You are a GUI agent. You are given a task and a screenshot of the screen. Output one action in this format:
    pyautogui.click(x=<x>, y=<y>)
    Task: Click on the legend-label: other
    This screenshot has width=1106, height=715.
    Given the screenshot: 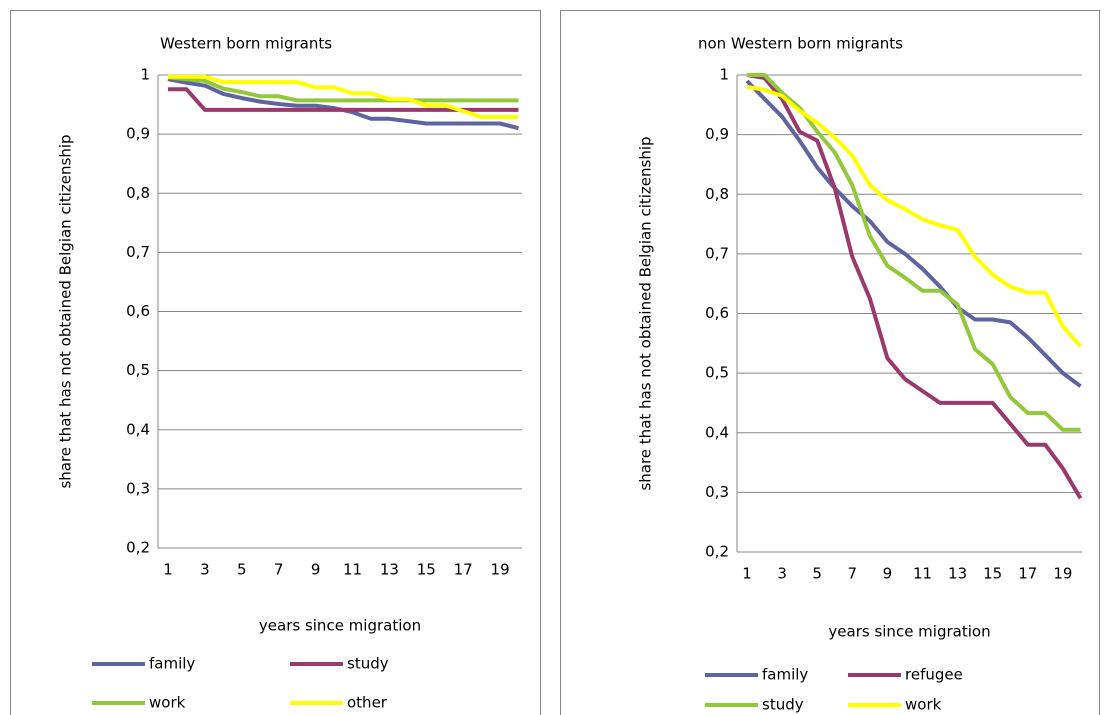 What is the action you would take?
    pyautogui.click(x=367, y=703)
    